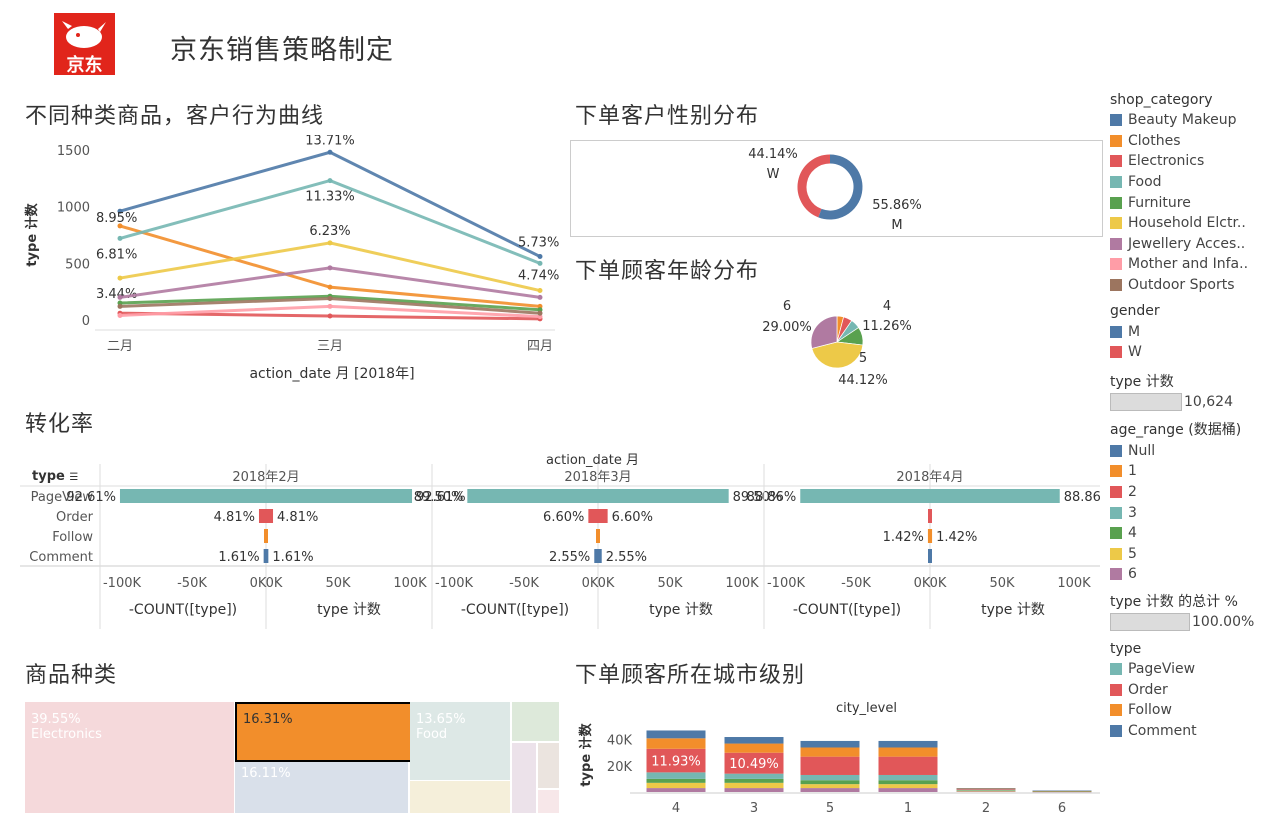  I want to click on neg-axis-tick: -50K, so click(192, 583).